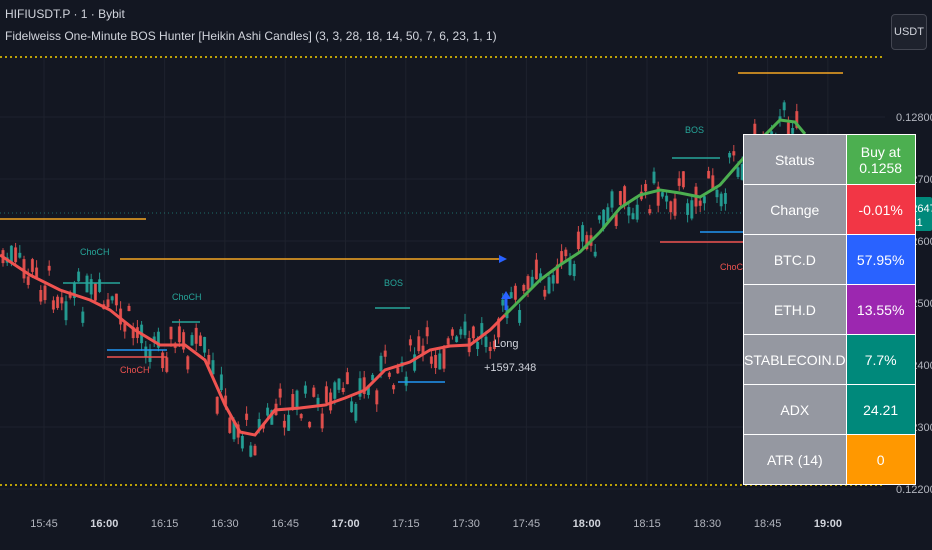 This screenshot has height=550, width=932. Describe the element at coordinates (527, 524) in the screenshot. I see `x-tick-label: 17:45` at that location.